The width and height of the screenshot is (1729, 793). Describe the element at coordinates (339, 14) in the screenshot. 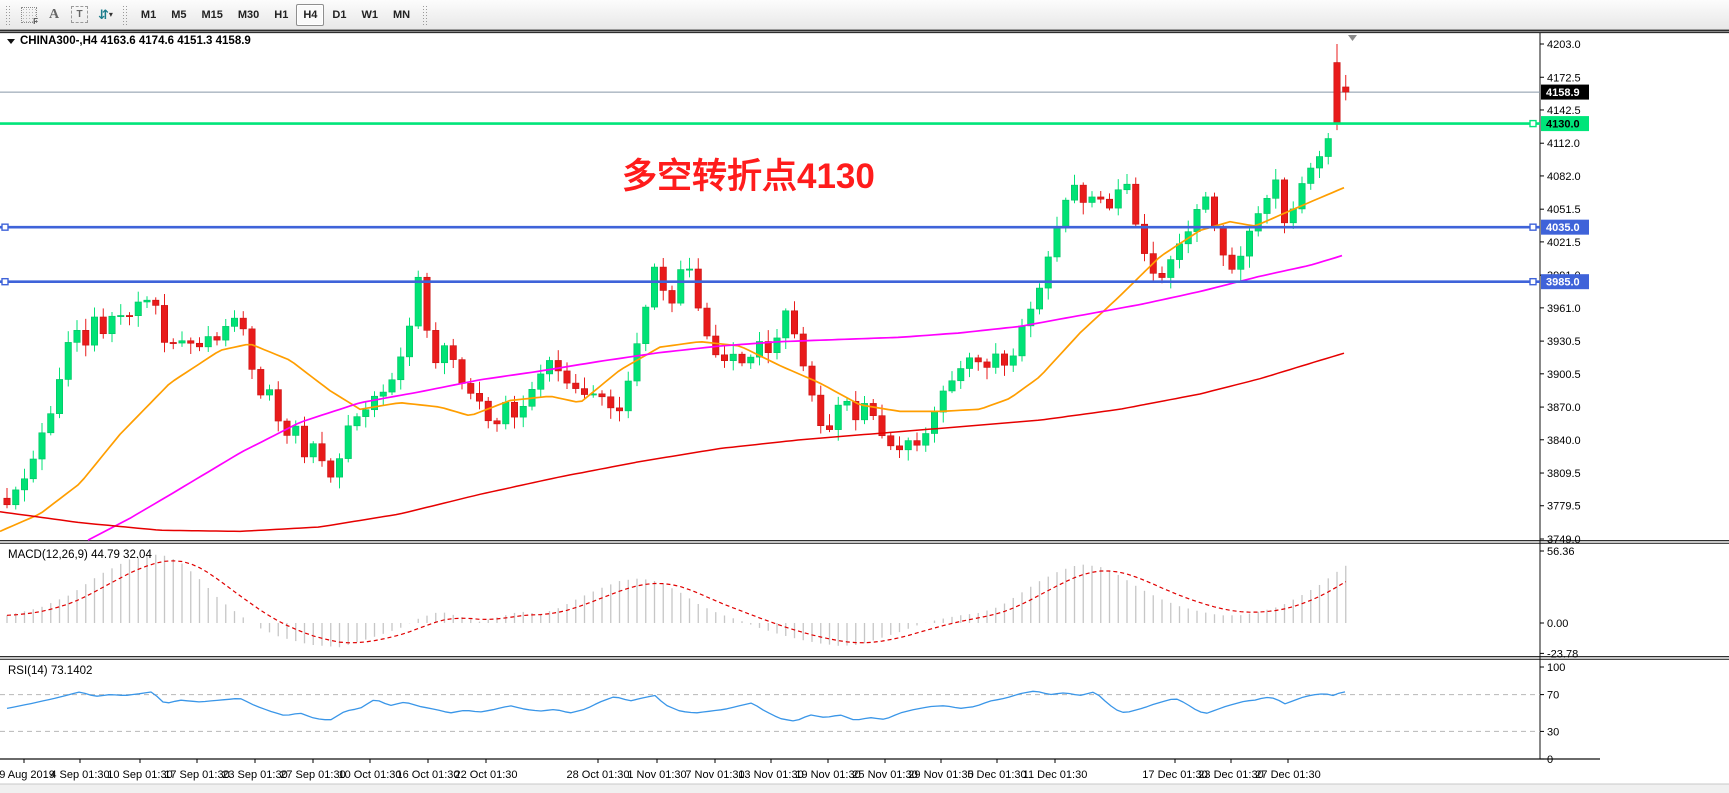

I see `timeframe-button-d1: D1` at that location.